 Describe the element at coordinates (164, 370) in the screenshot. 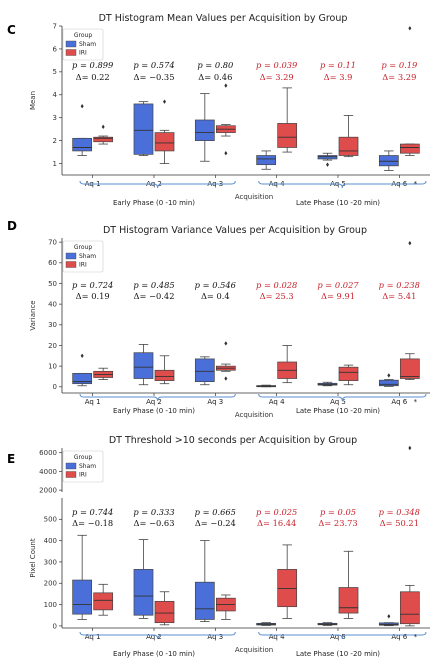

I see `iri-box-aq2` at that location.